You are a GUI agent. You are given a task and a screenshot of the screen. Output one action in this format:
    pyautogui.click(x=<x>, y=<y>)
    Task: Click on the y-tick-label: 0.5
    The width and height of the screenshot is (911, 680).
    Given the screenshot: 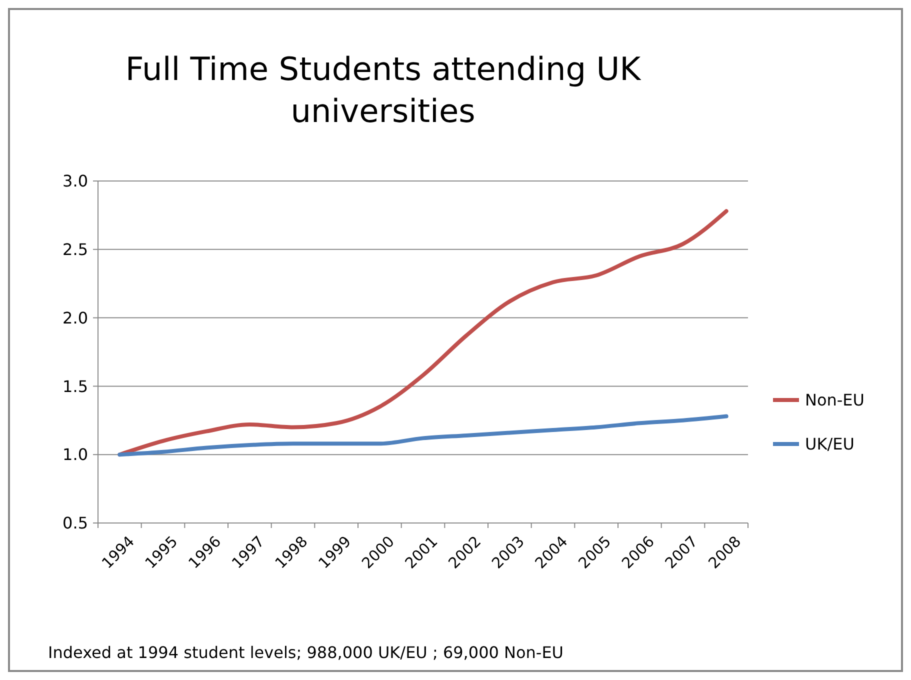 What is the action you would take?
    pyautogui.click(x=75, y=523)
    